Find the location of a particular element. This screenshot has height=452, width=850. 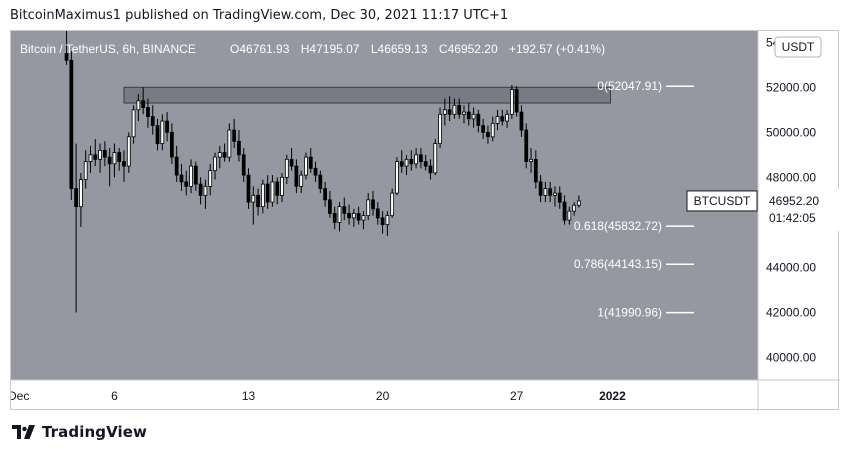

currency-badge is located at coordinates (798, 47).